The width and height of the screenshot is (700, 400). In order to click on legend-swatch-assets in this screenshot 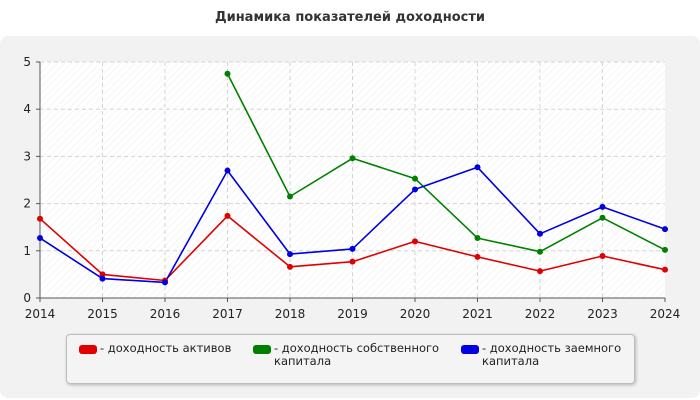, I will do `click(88, 349)`.